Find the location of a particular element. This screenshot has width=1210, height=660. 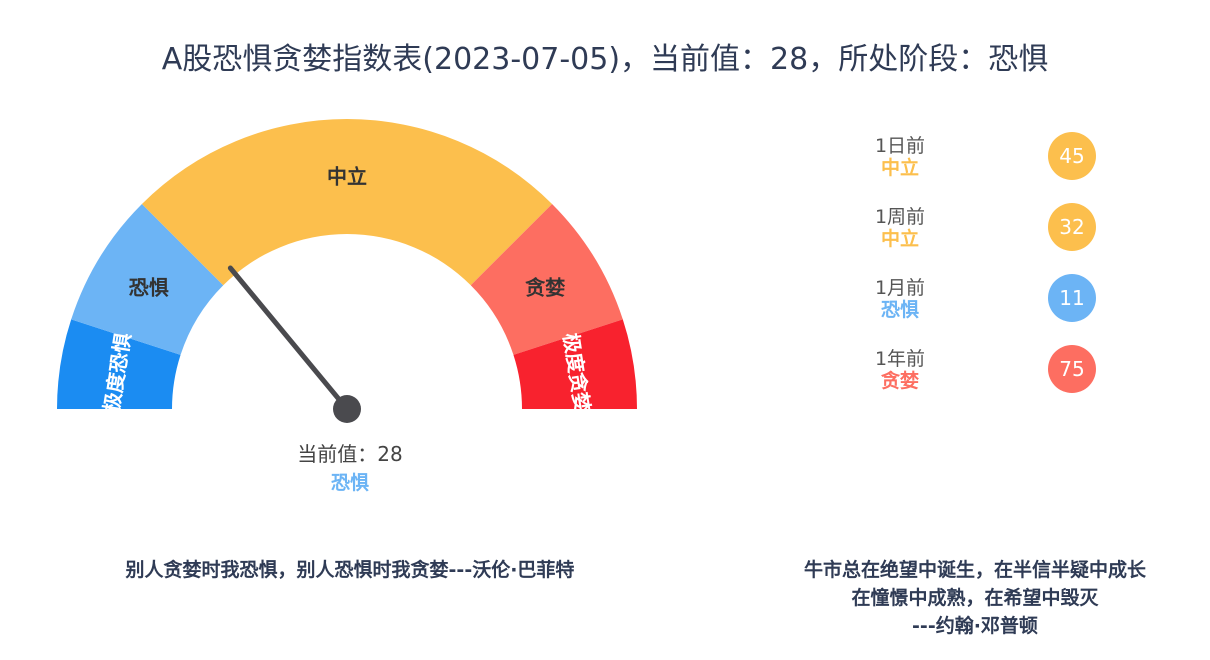

history-row-1y: 1年前 贪婪 75 is located at coordinates (990, 376).